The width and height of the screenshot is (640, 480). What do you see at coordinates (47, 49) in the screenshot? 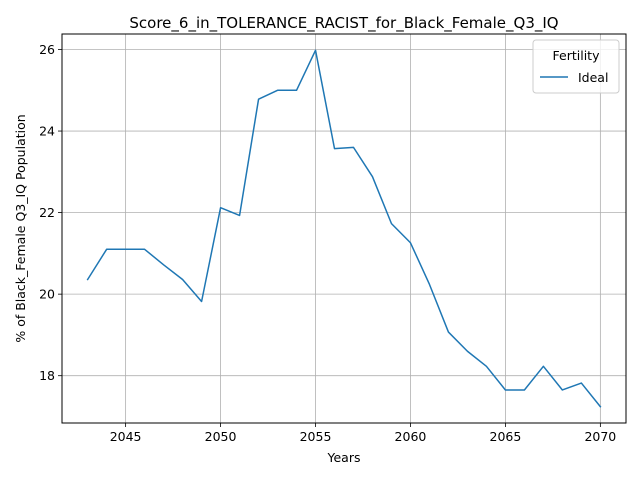
I see `y-tick-label: 26` at bounding box center [47, 49].